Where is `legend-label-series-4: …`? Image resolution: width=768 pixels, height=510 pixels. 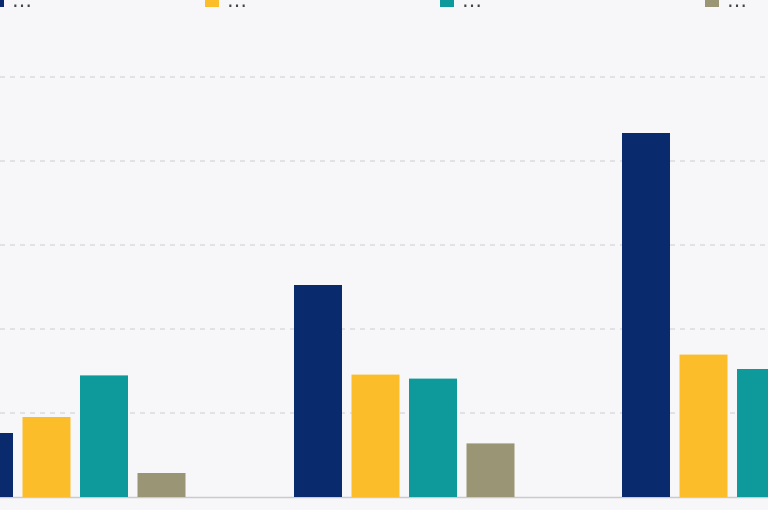 legend-label-series-4: … is located at coordinates (737, 6).